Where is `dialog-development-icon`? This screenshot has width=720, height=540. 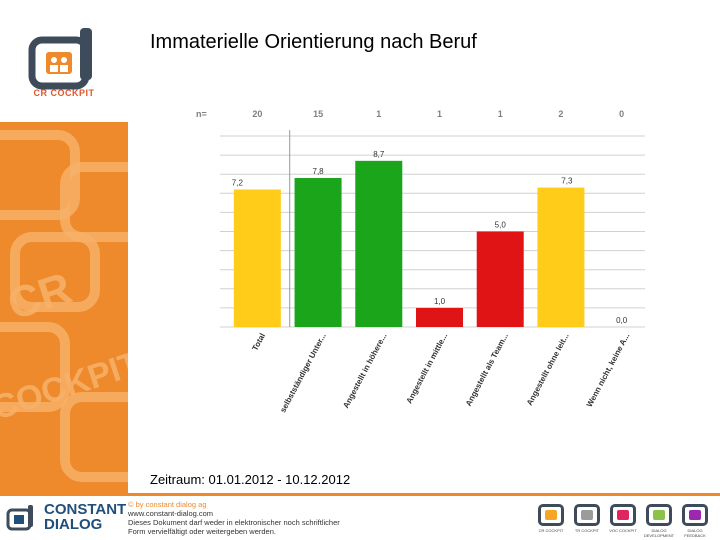 dialog-development-icon is located at coordinates (659, 515).